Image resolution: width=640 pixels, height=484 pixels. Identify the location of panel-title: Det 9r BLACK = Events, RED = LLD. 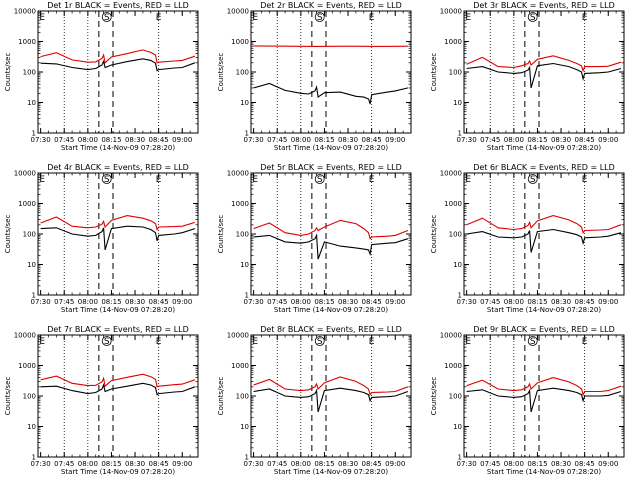
(544, 329).